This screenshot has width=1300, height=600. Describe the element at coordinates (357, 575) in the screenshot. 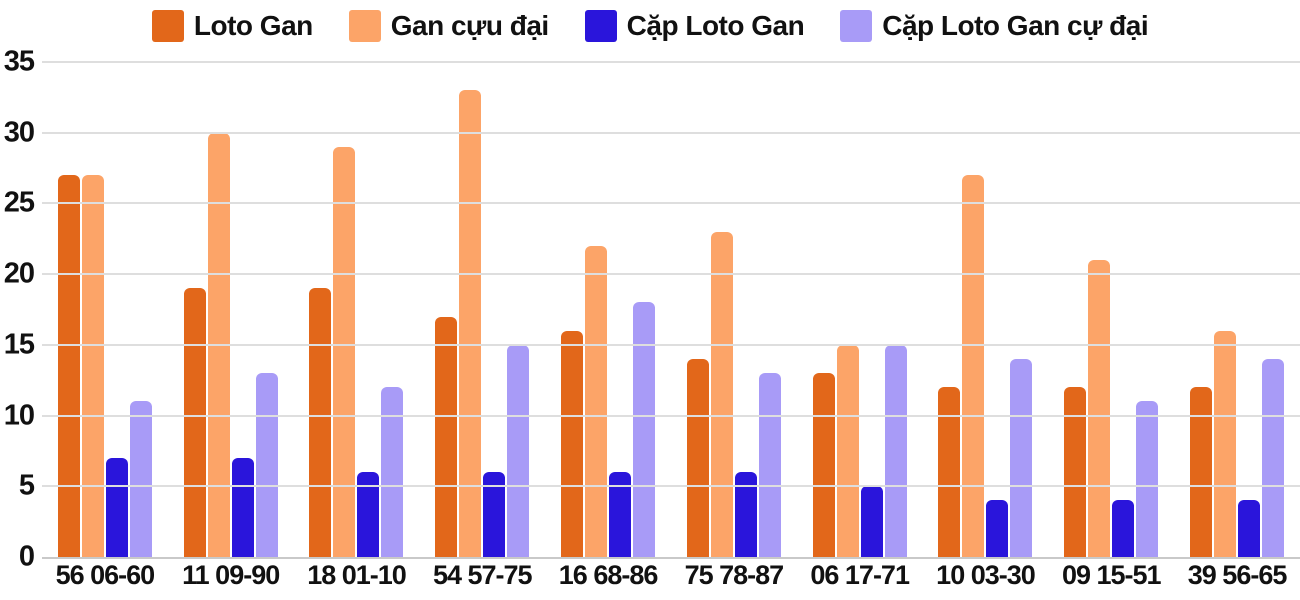

I see `x-tick-label: 18 01-10` at that location.